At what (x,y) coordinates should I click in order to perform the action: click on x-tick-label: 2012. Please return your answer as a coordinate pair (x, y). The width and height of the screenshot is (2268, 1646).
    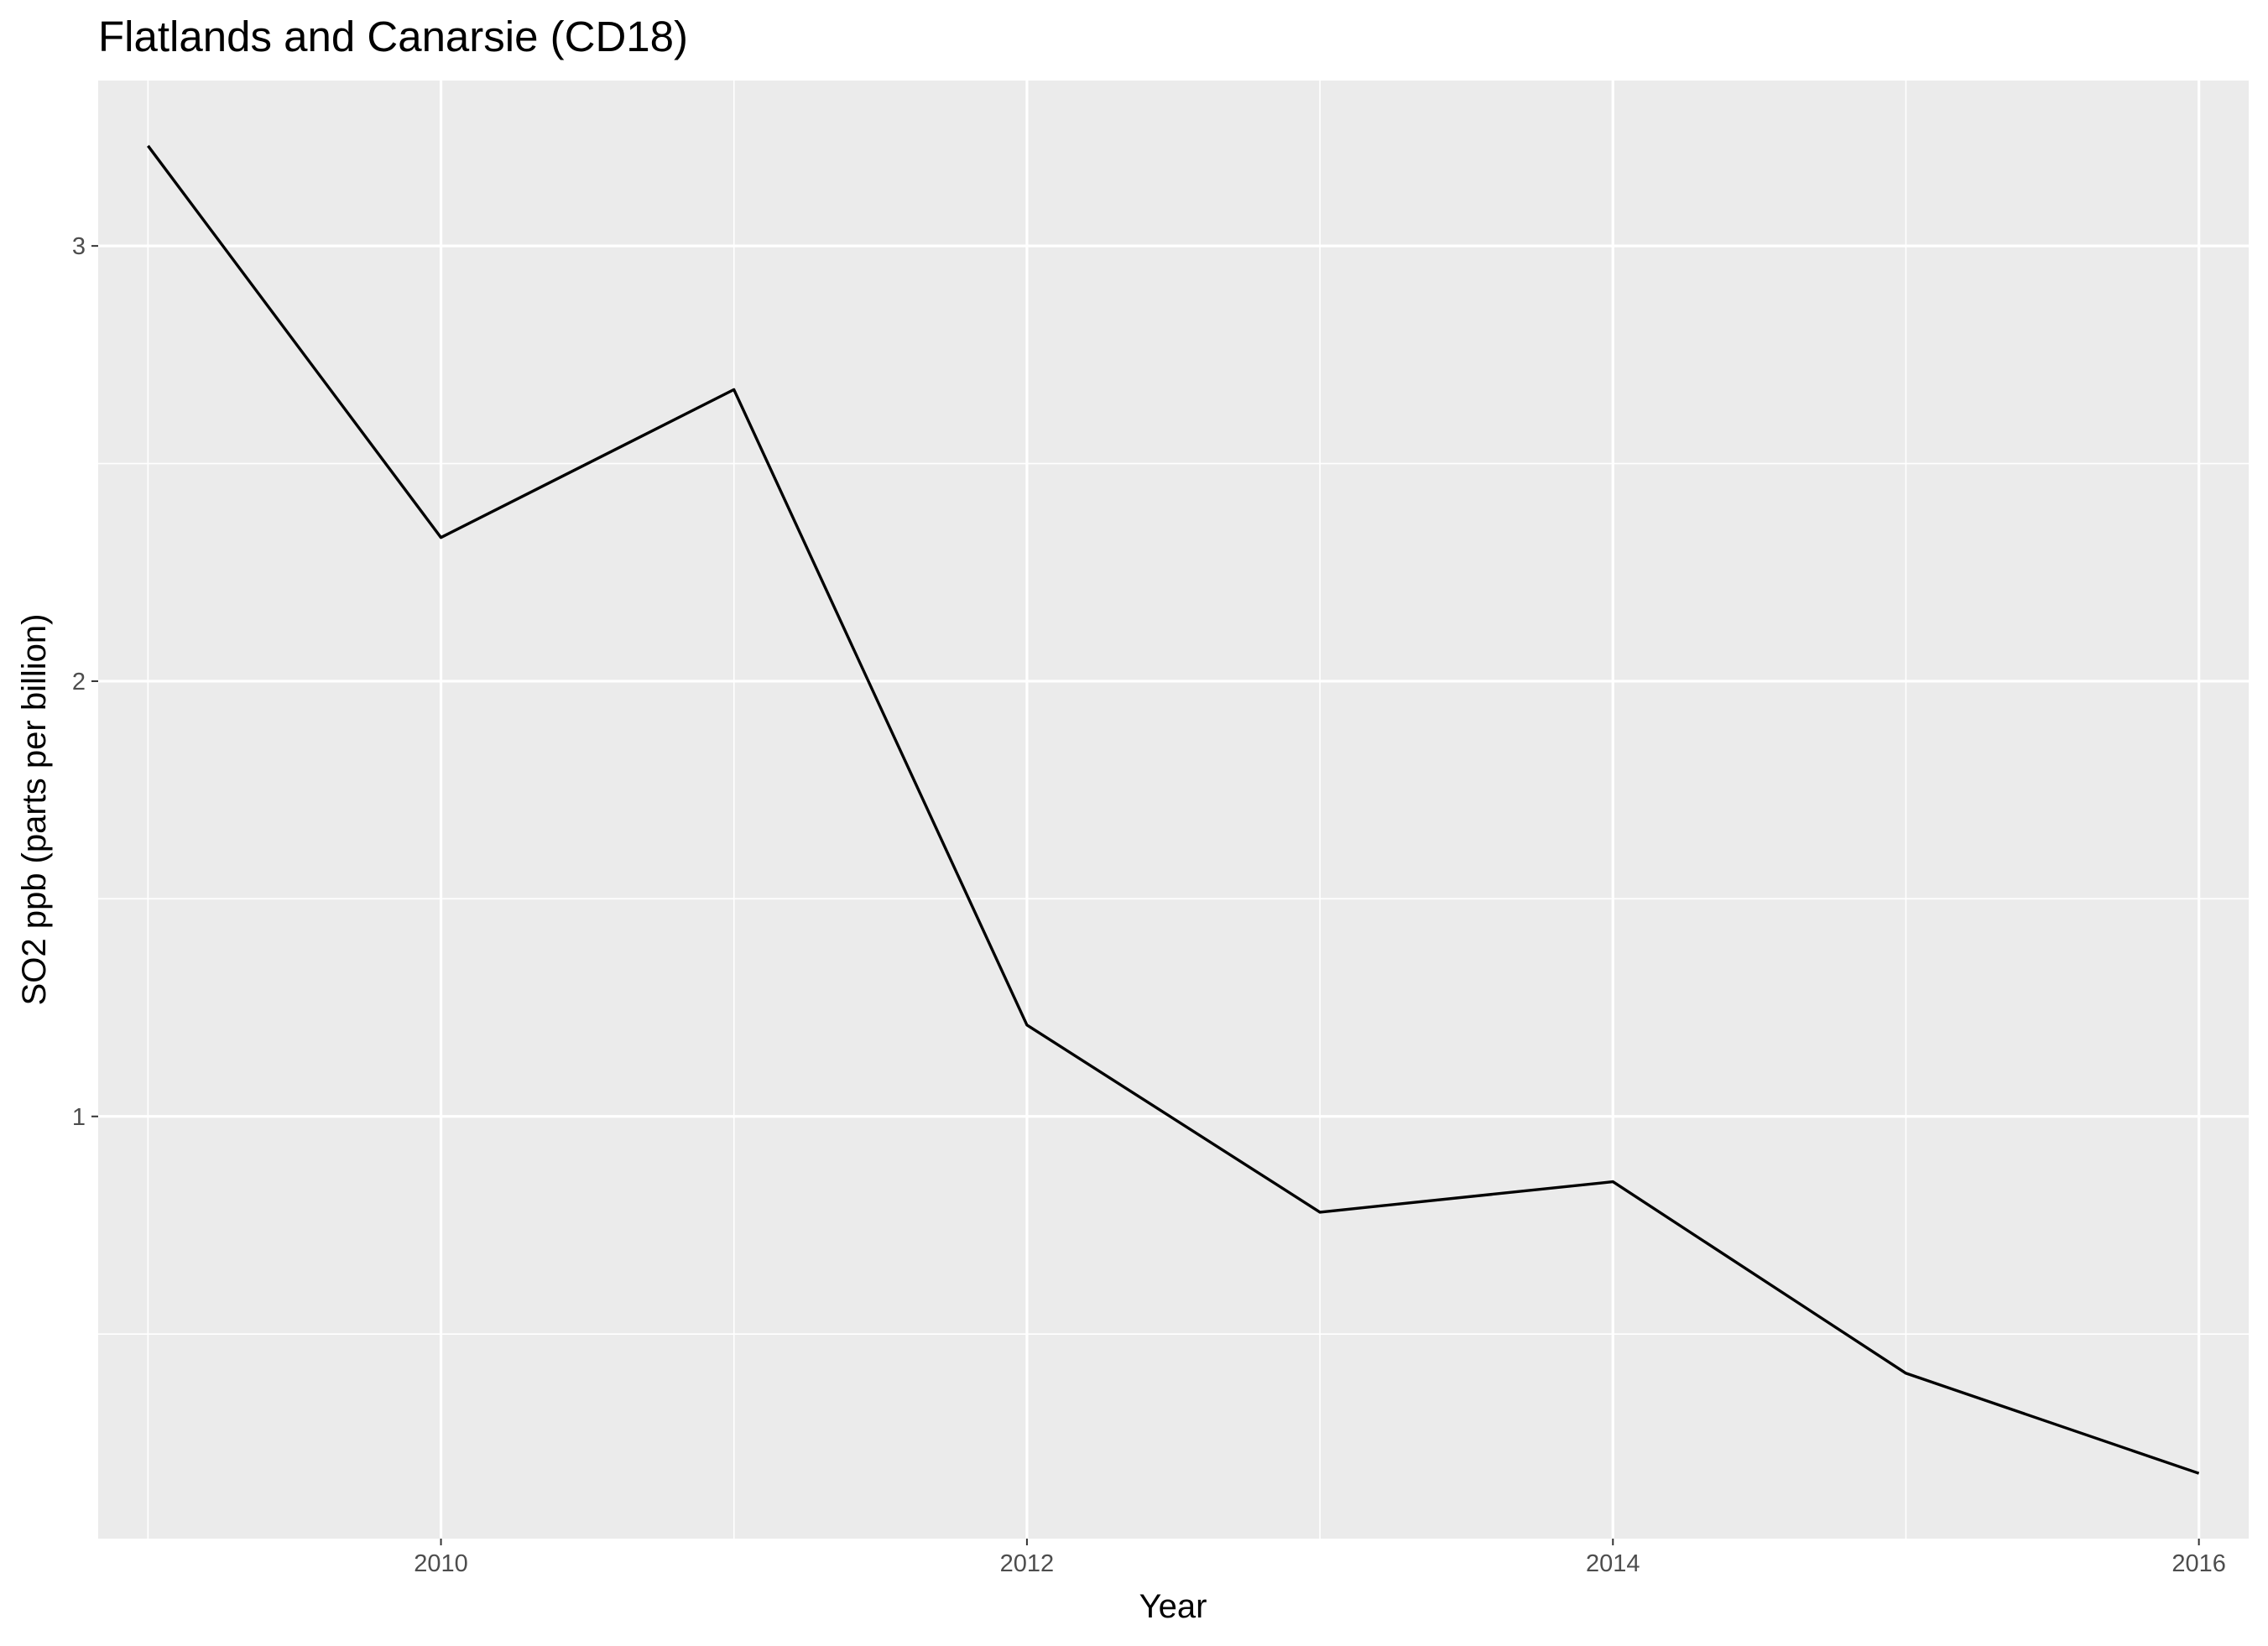
    Looking at the image, I should click on (1027, 1564).